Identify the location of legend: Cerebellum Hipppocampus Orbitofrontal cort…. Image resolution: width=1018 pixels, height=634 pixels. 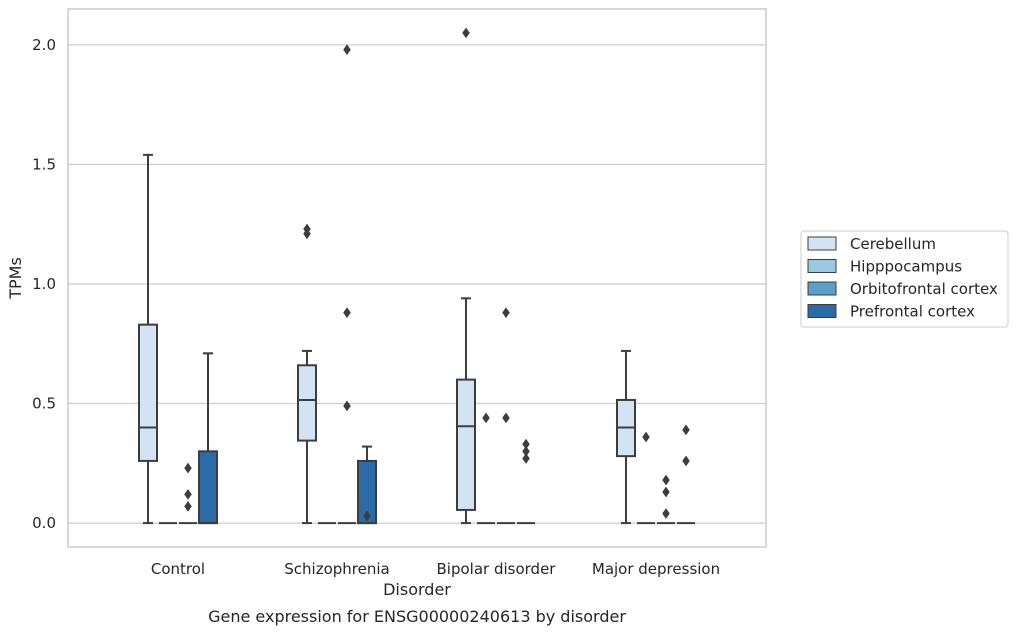
(904, 279).